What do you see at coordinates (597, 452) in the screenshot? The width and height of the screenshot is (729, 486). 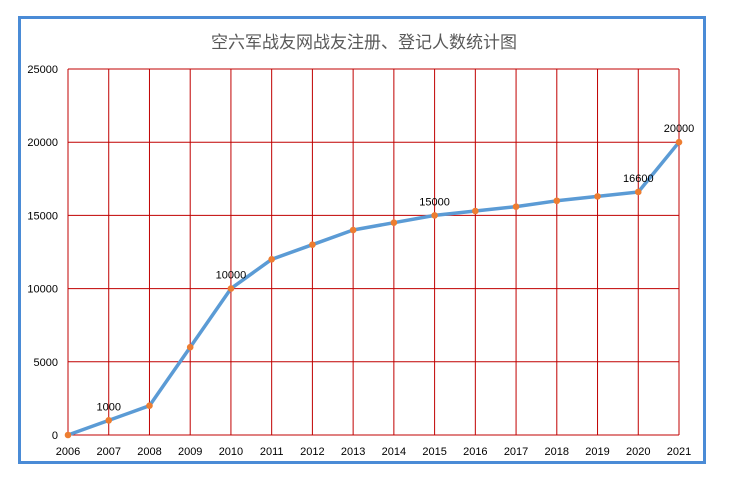 I see `x-tick-label: 2019` at bounding box center [597, 452].